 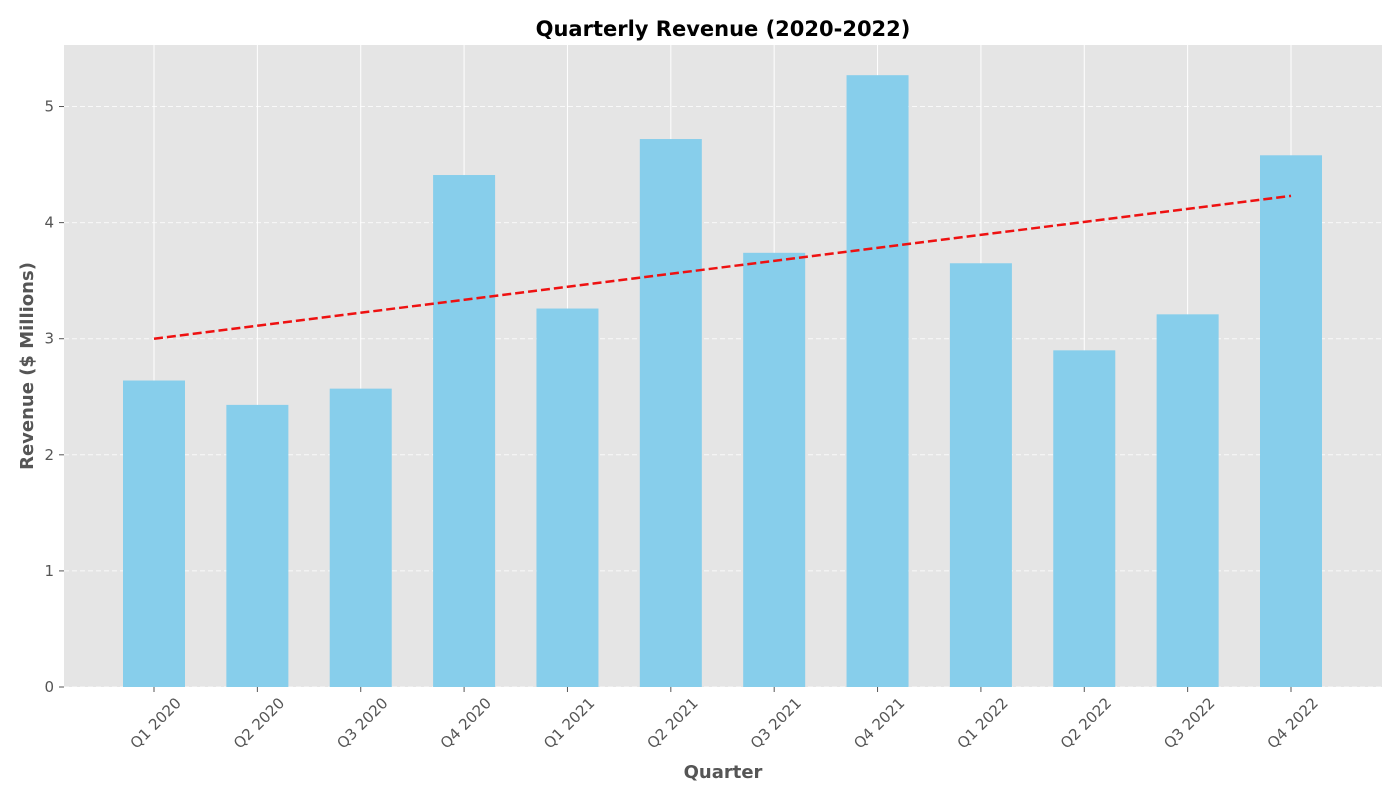 I want to click on y-tick-label: 3, so click(x=49, y=339).